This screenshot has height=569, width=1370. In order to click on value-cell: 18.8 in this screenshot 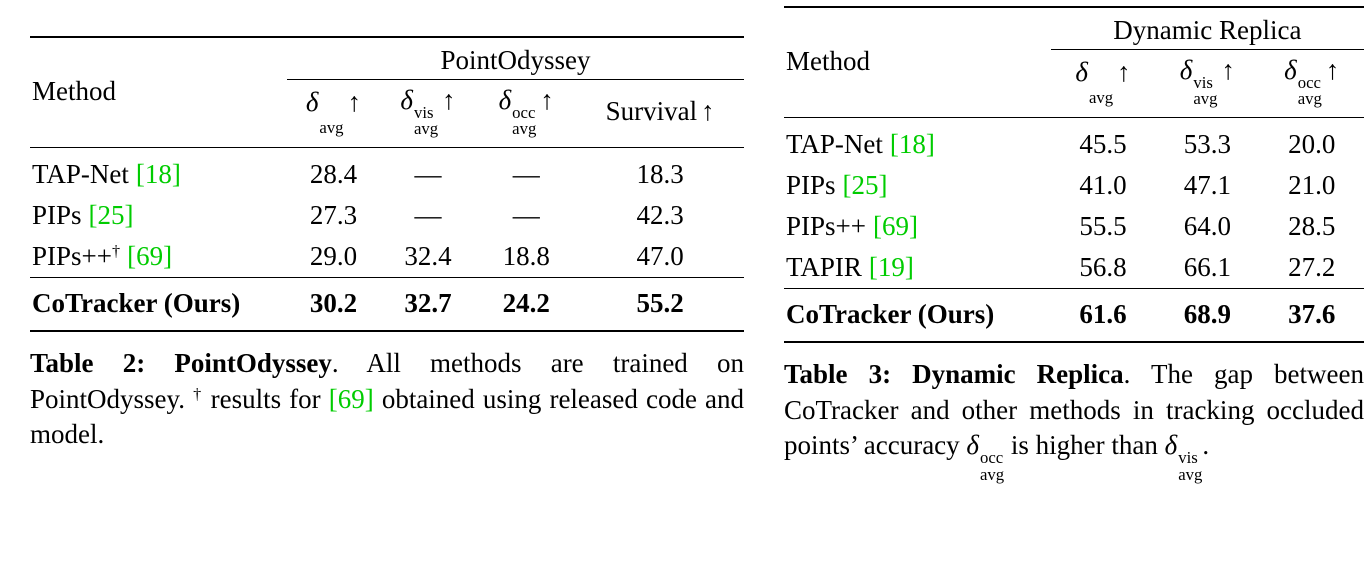, I will do `click(526, 256)`.